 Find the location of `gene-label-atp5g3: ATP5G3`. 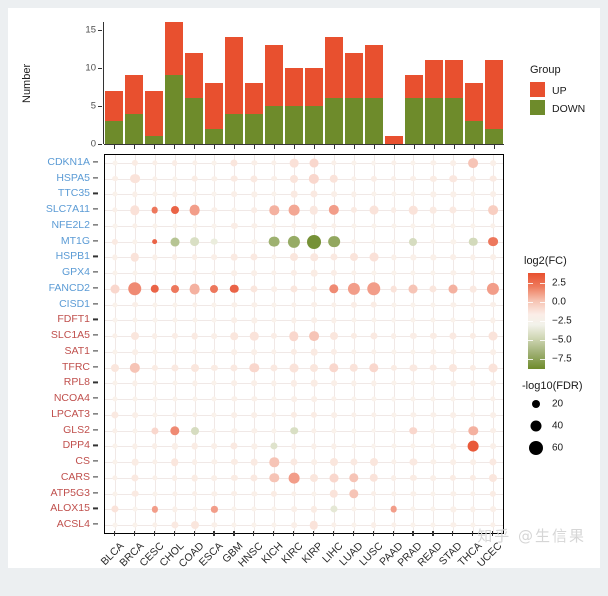

gene-label-atp5g3: ATP5G3 is located at coordinates (70, 492).